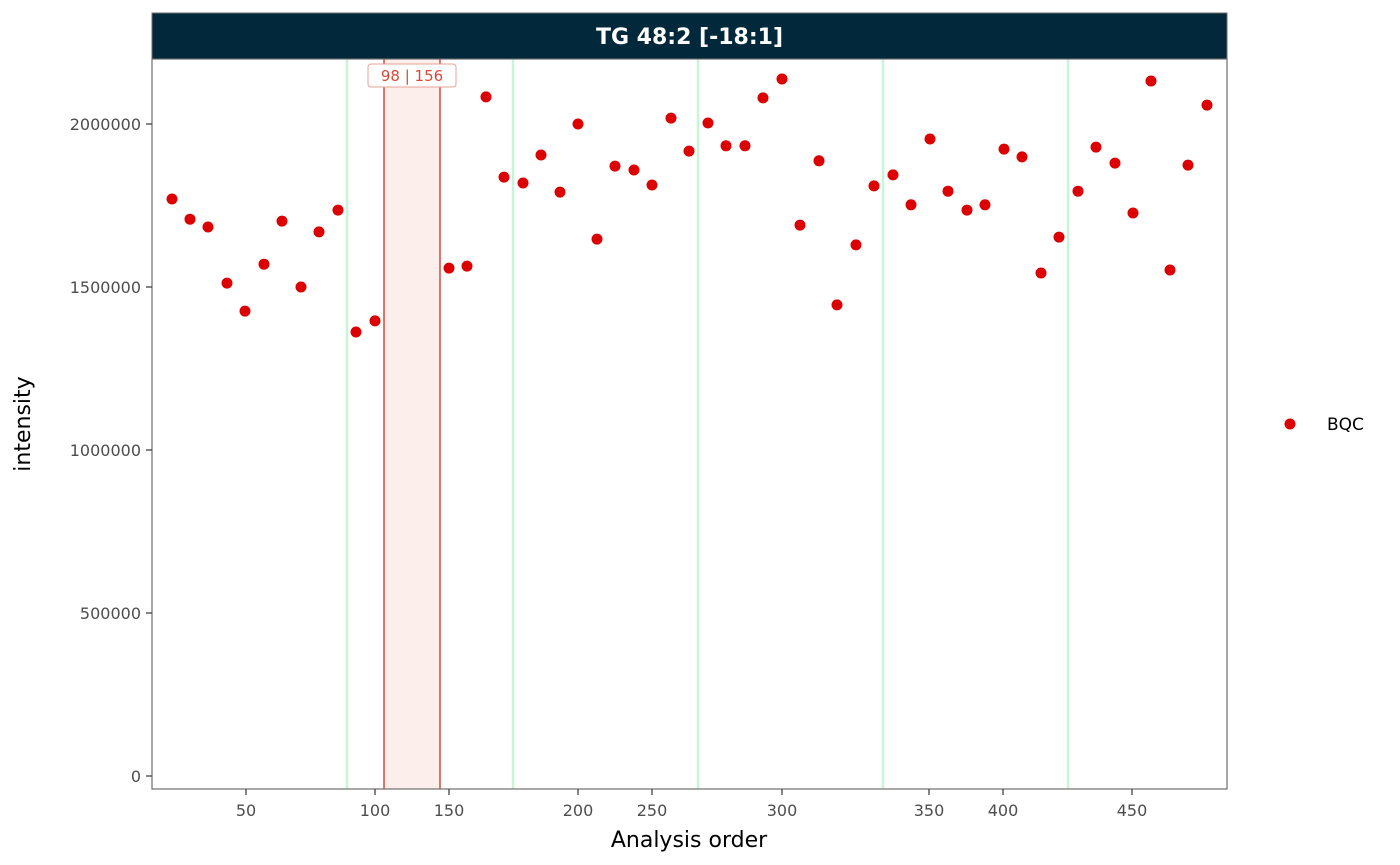  Describe the element at coordinates (105, 450) in the screenshot. I see `y-tick-label: 1000000` at that location.